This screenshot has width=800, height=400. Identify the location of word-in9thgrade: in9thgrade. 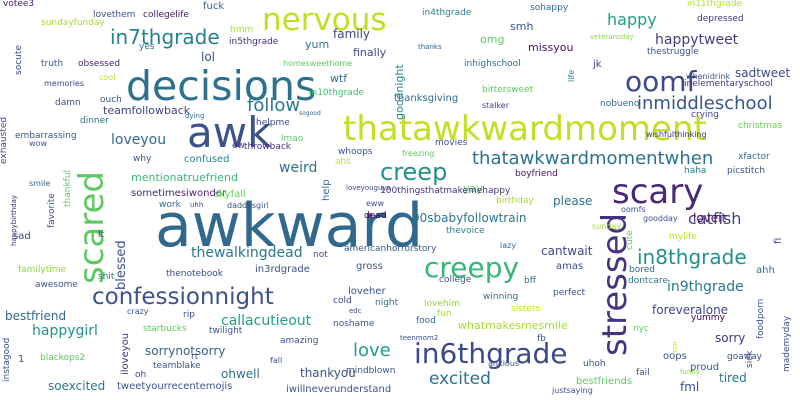
(705, 287).